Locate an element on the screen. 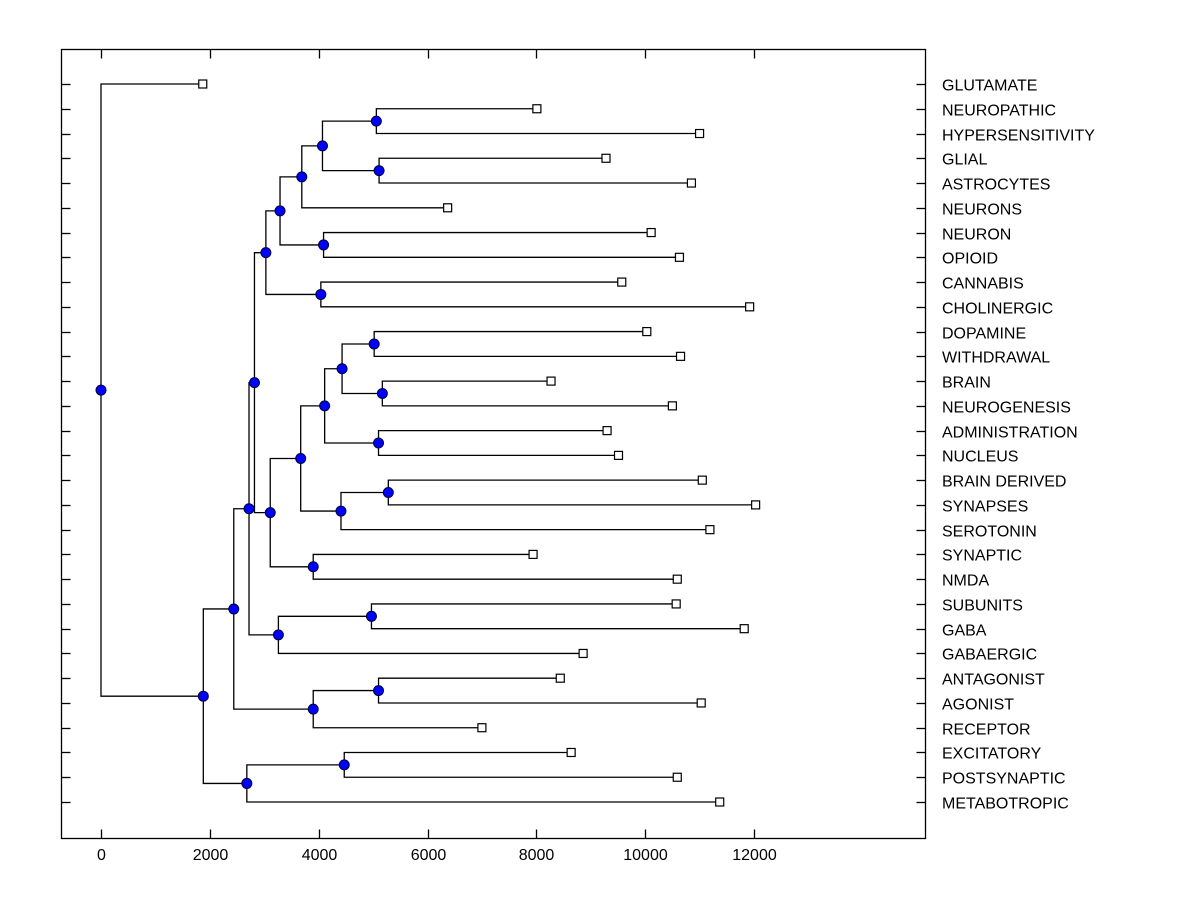  leaf-label: NMDA is located at coordinates (965, 581).